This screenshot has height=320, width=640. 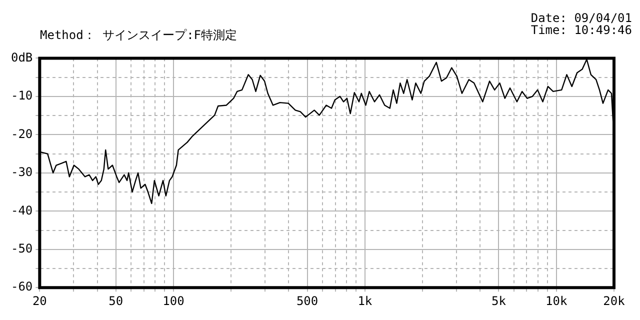 What do you see at coordinates (116, 301) in the screenshot?
I see `x-tick-label: 50` at bounding box center [116, 301].